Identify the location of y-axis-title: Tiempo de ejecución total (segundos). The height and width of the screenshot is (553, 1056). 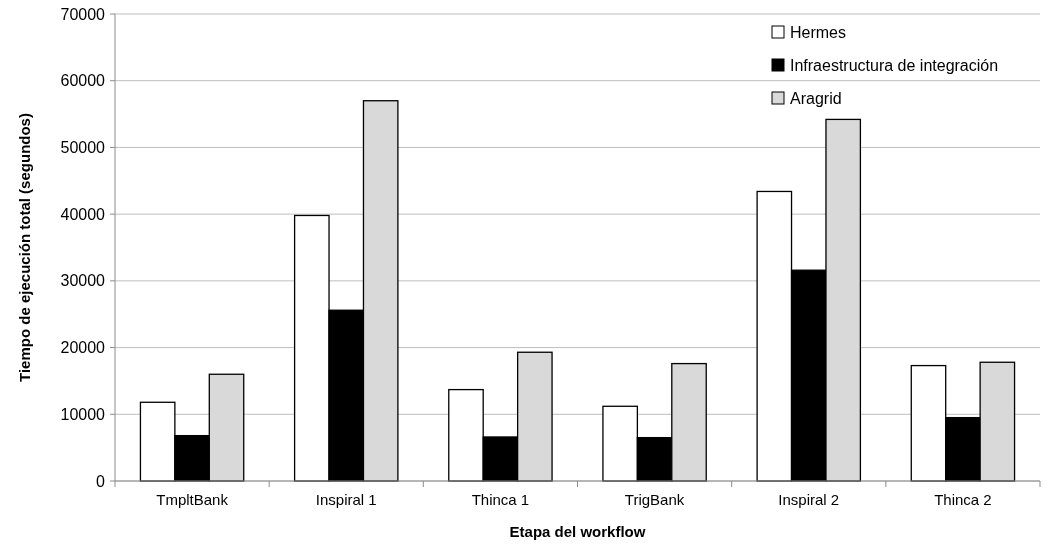
(24, 247).